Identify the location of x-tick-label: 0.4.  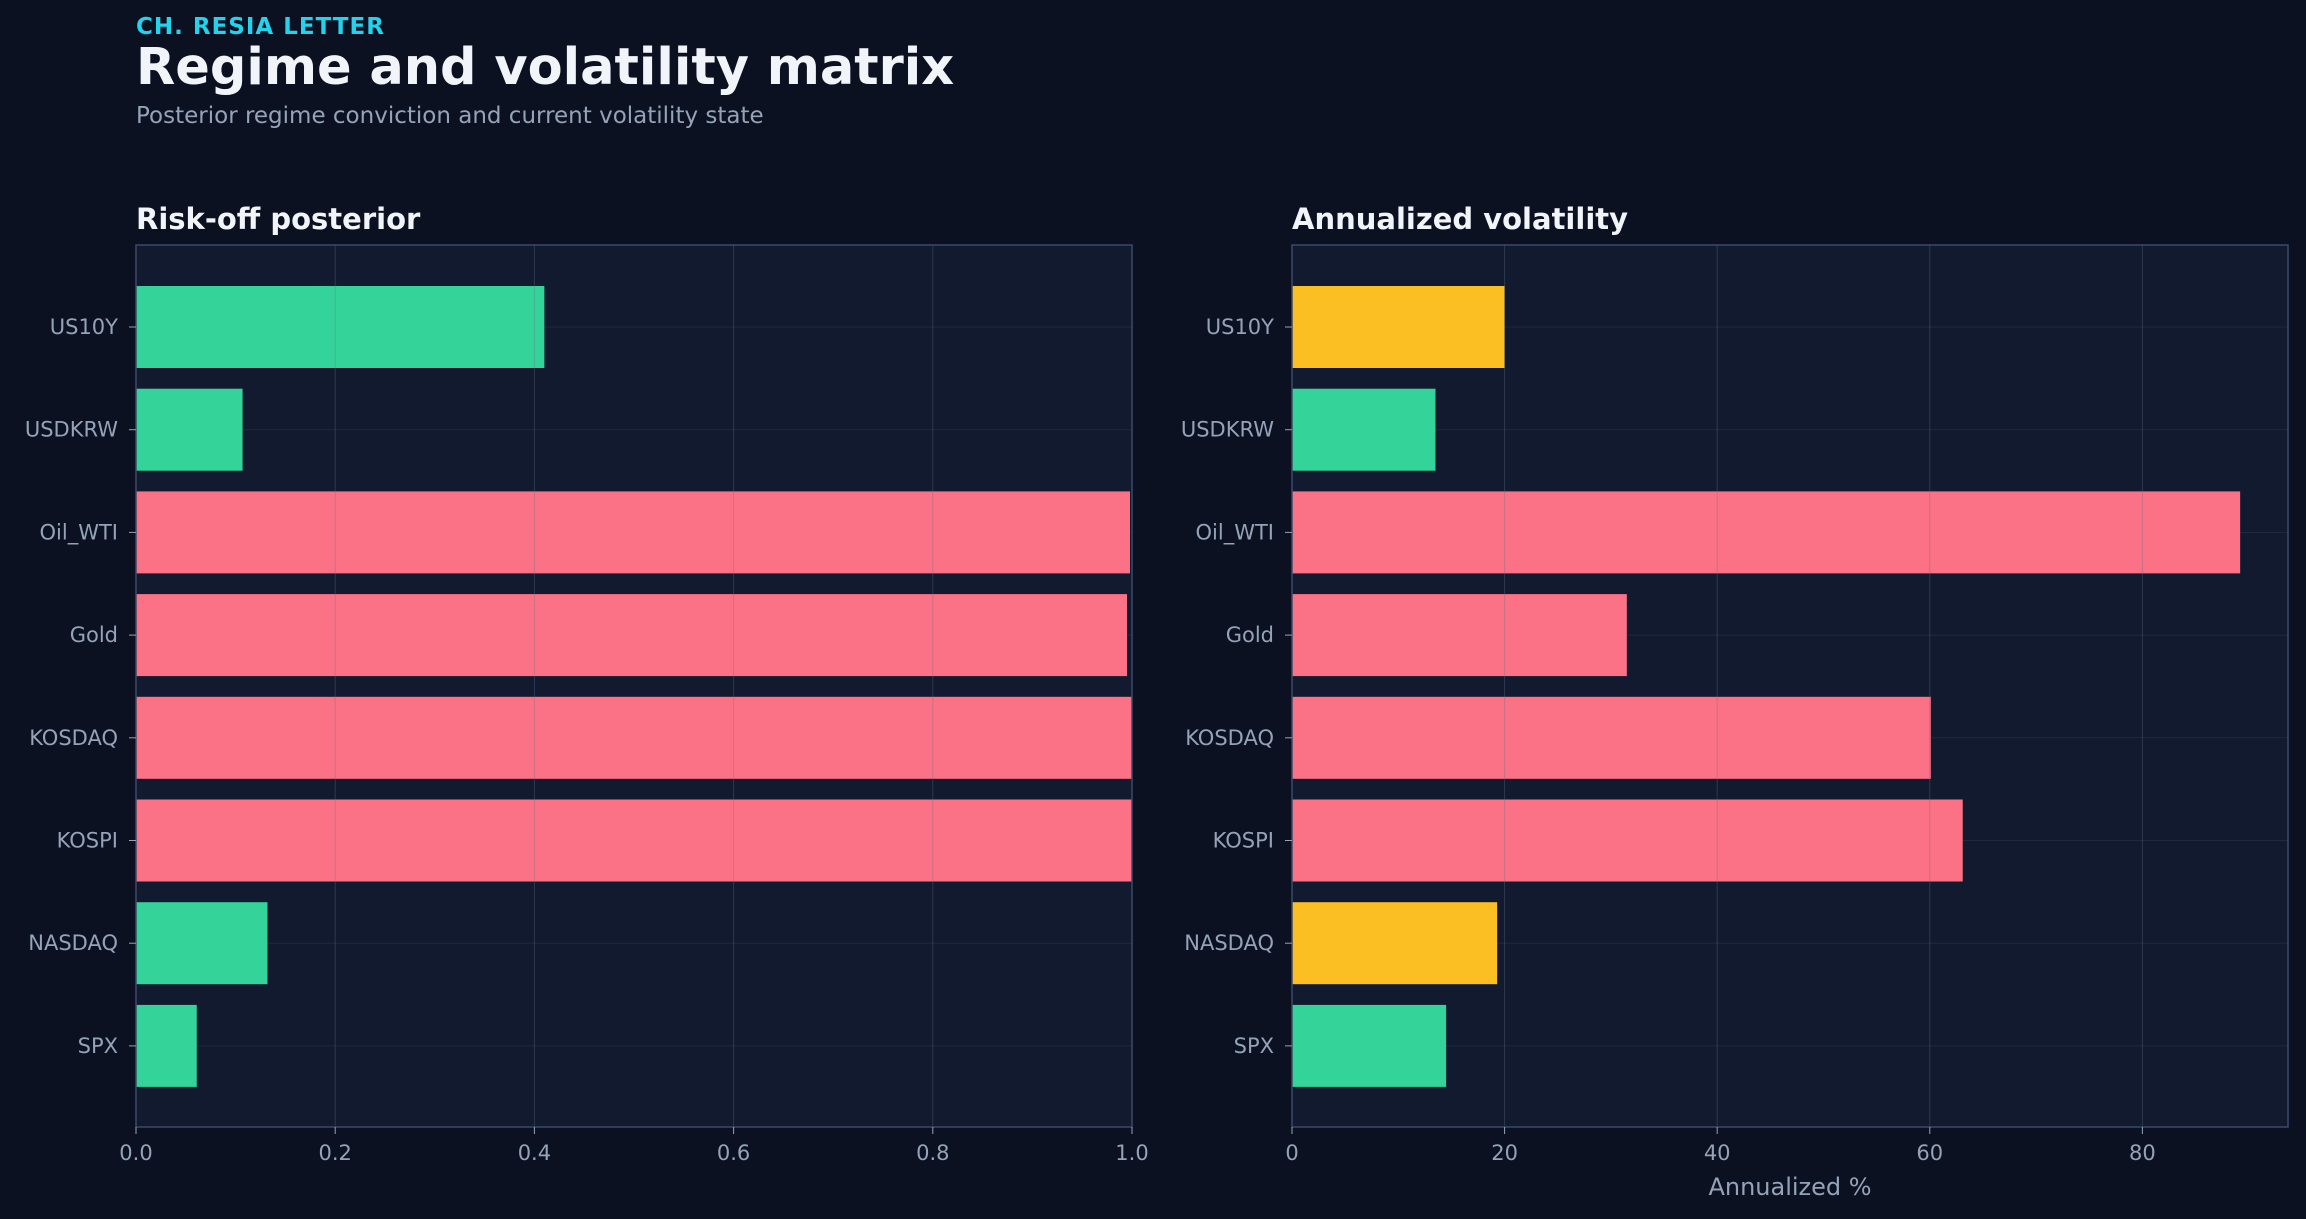
(534, 1153).